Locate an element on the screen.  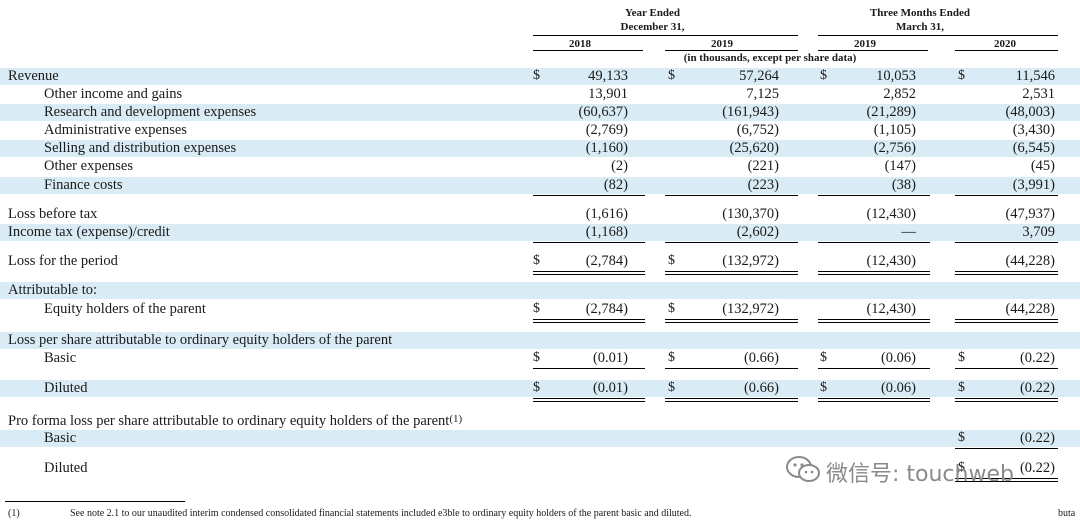
cell-value: (6,545) is located at coordinates (1033, 148).